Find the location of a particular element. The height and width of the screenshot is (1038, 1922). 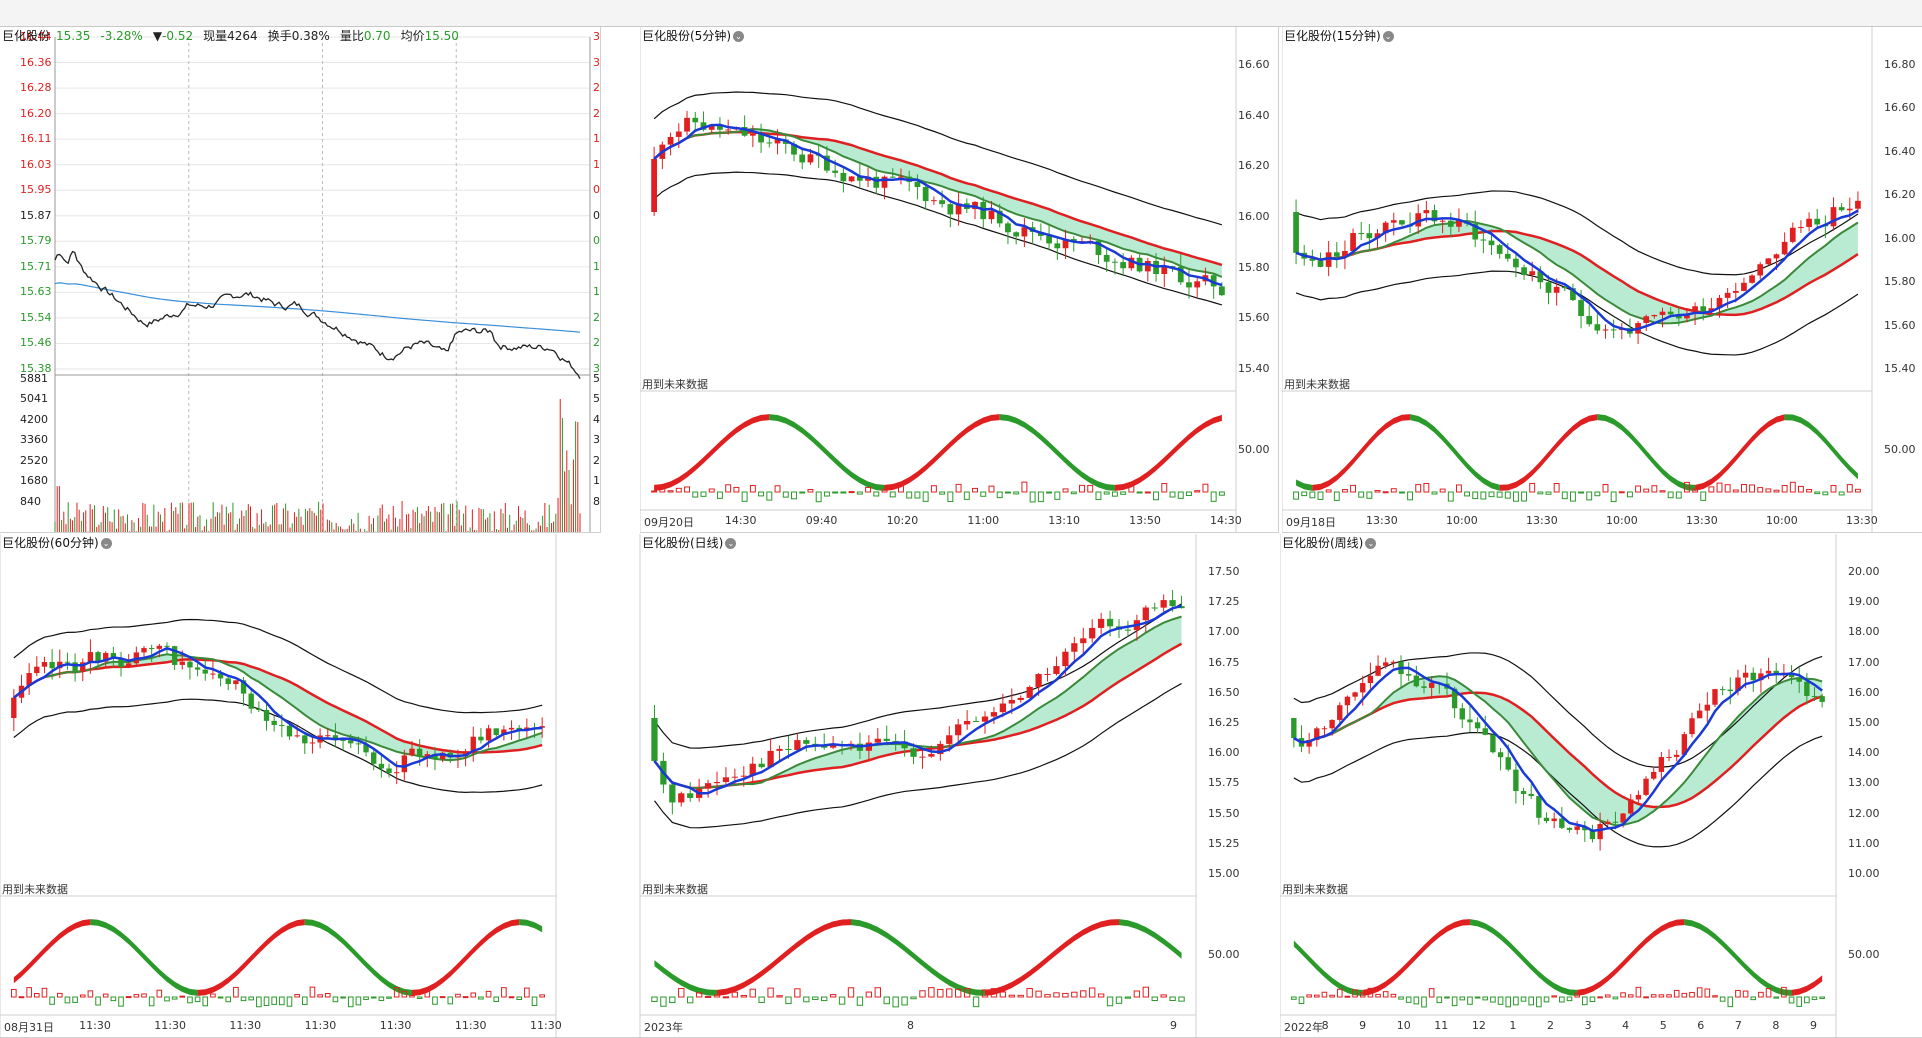

m15-title: 巨化股份(15分钟) ⌄ is located at coordinates (1339, 35).